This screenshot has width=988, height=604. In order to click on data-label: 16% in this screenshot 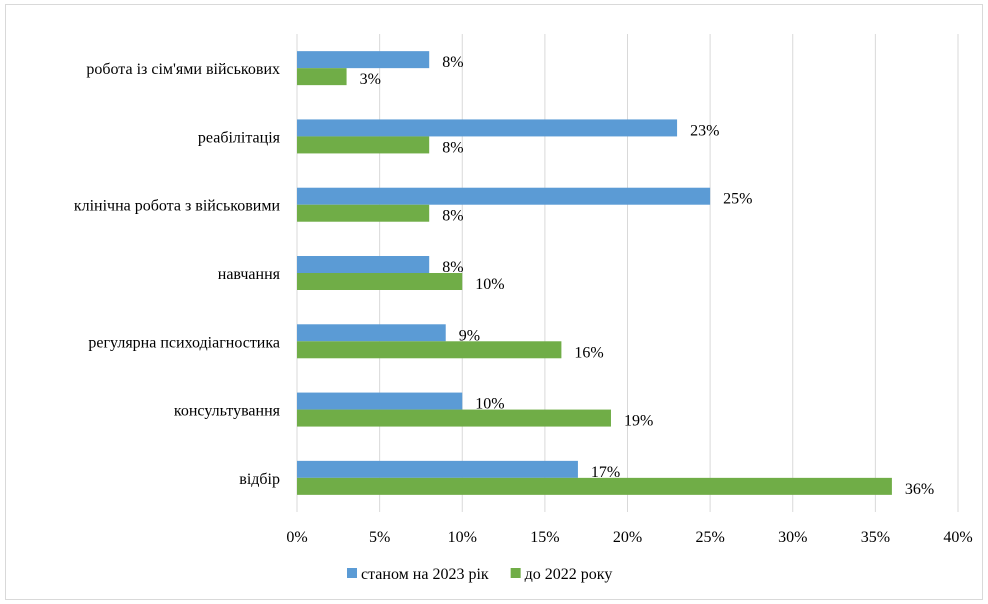, I will do `click(588, 352)`.